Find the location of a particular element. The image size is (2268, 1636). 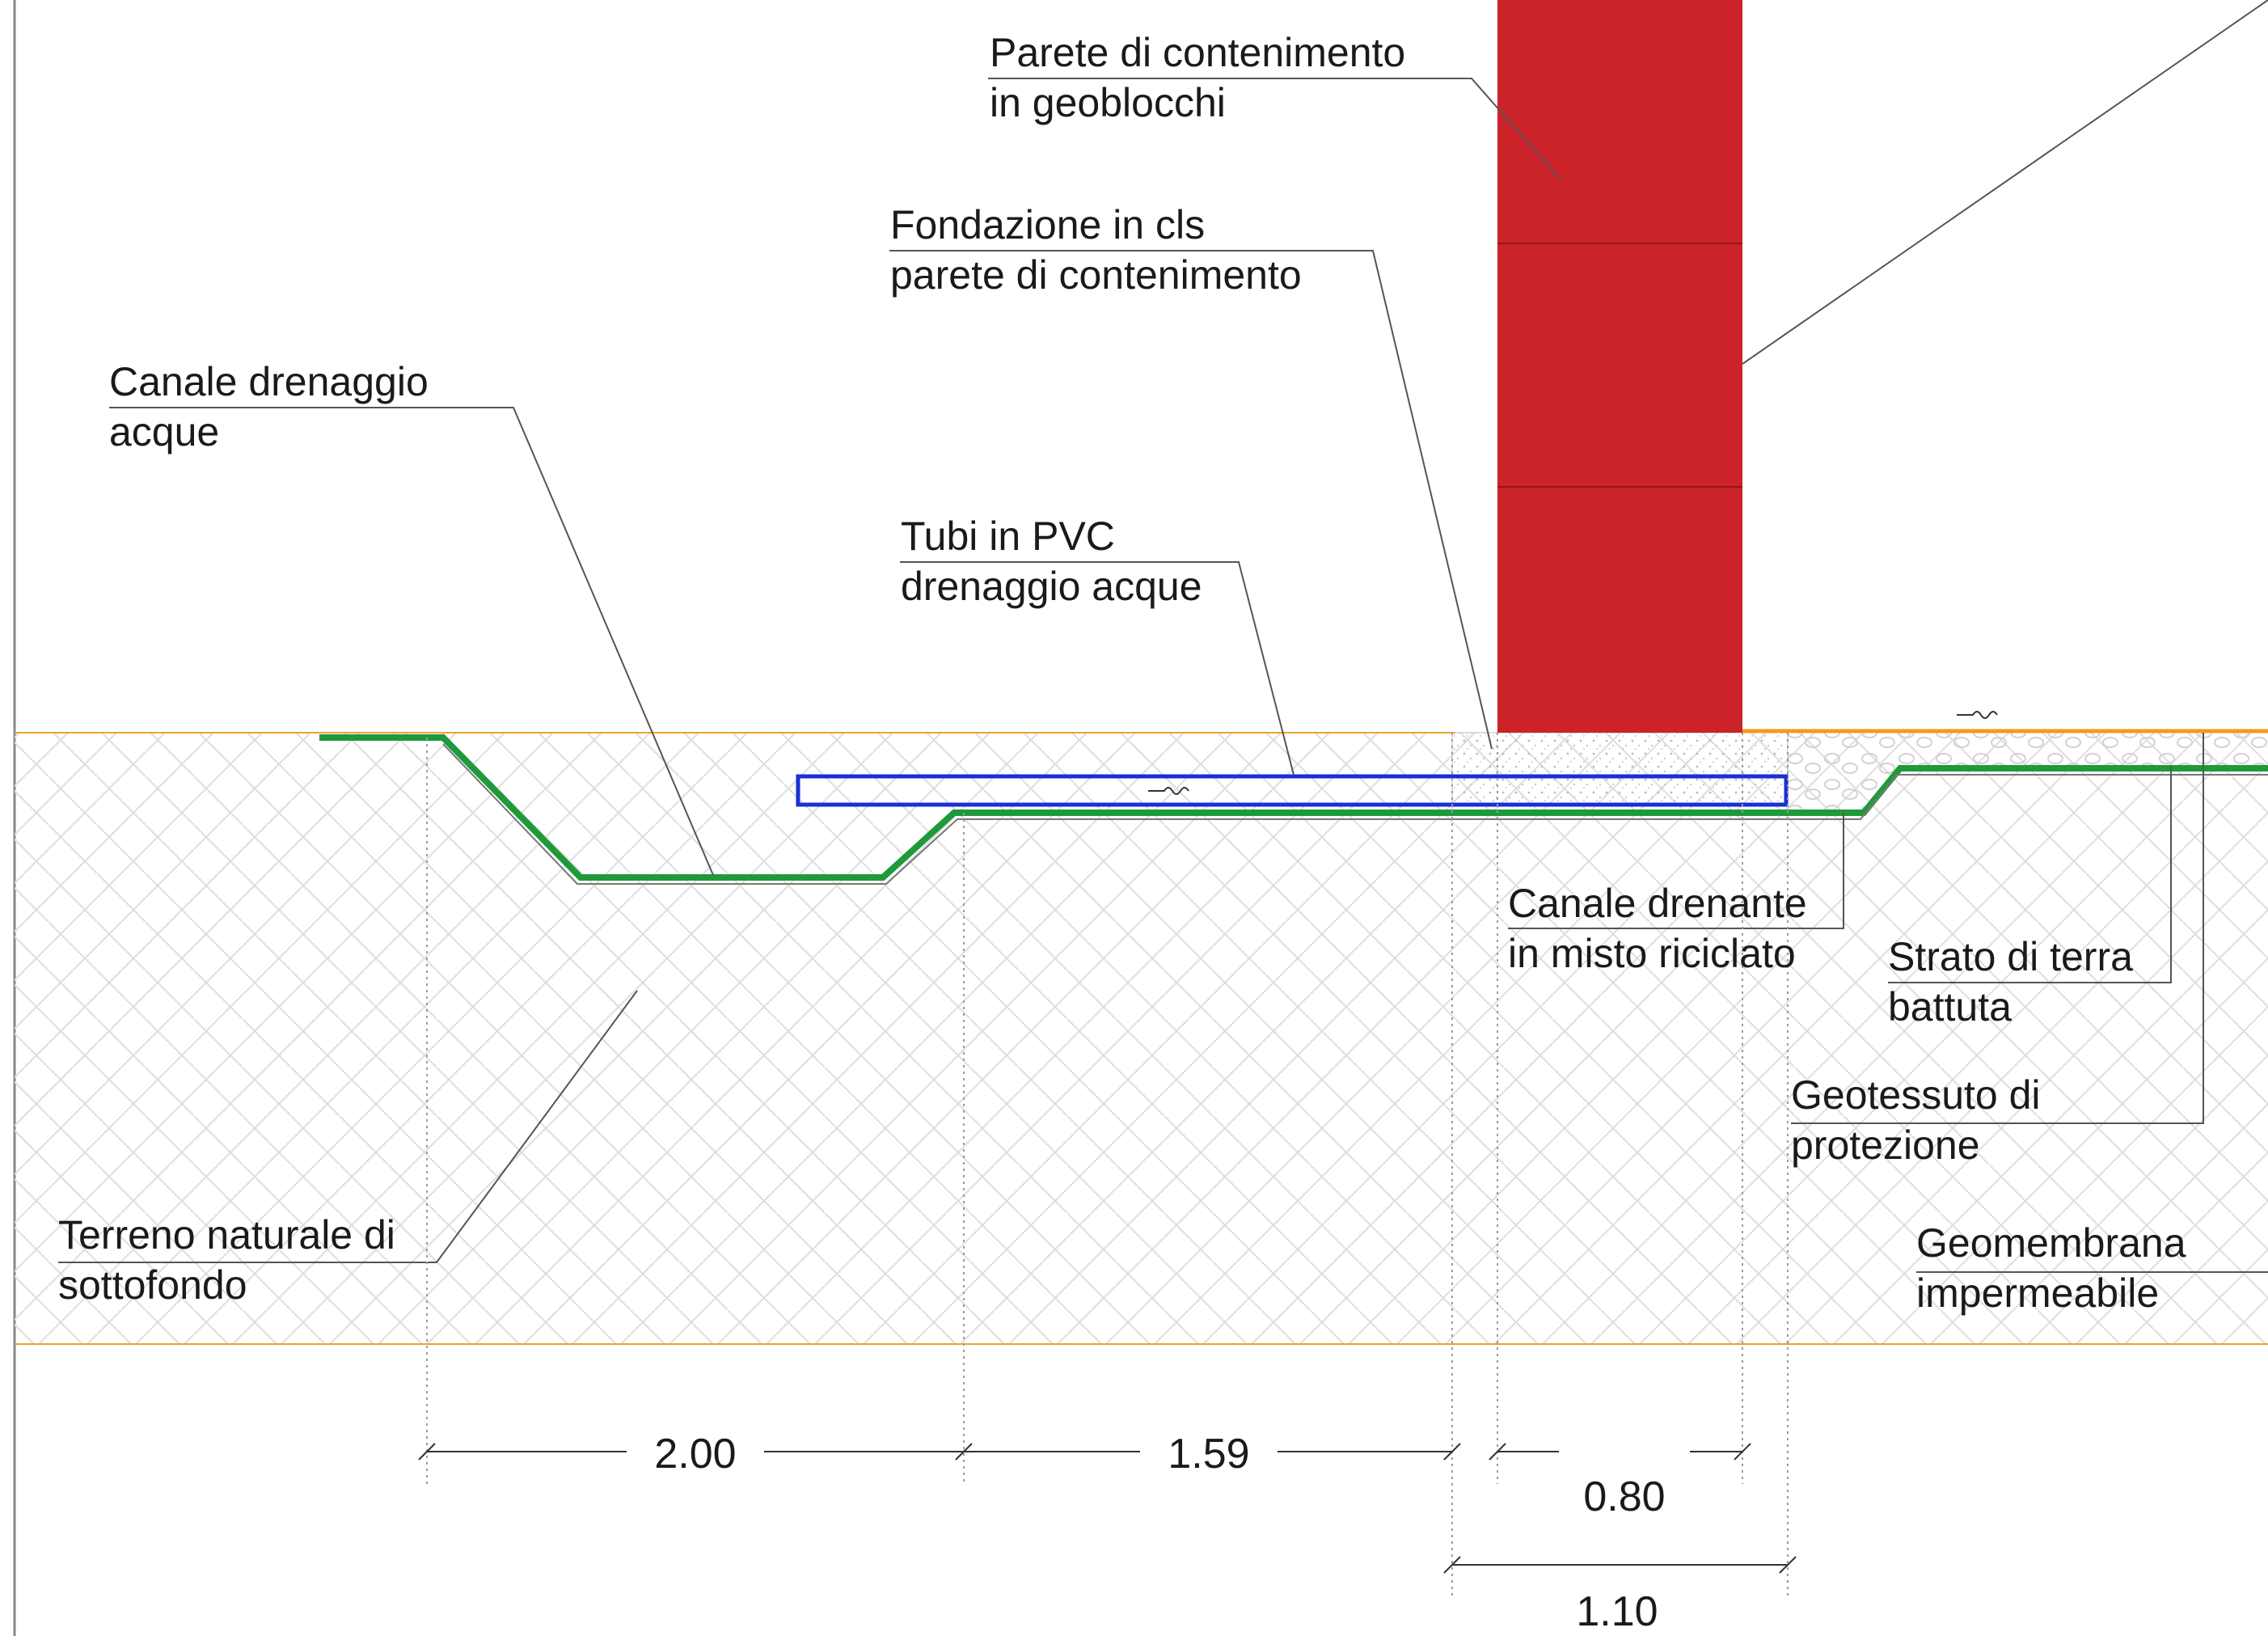

natural-ground-label: sottofondo is located at coordinates (152, 1285).